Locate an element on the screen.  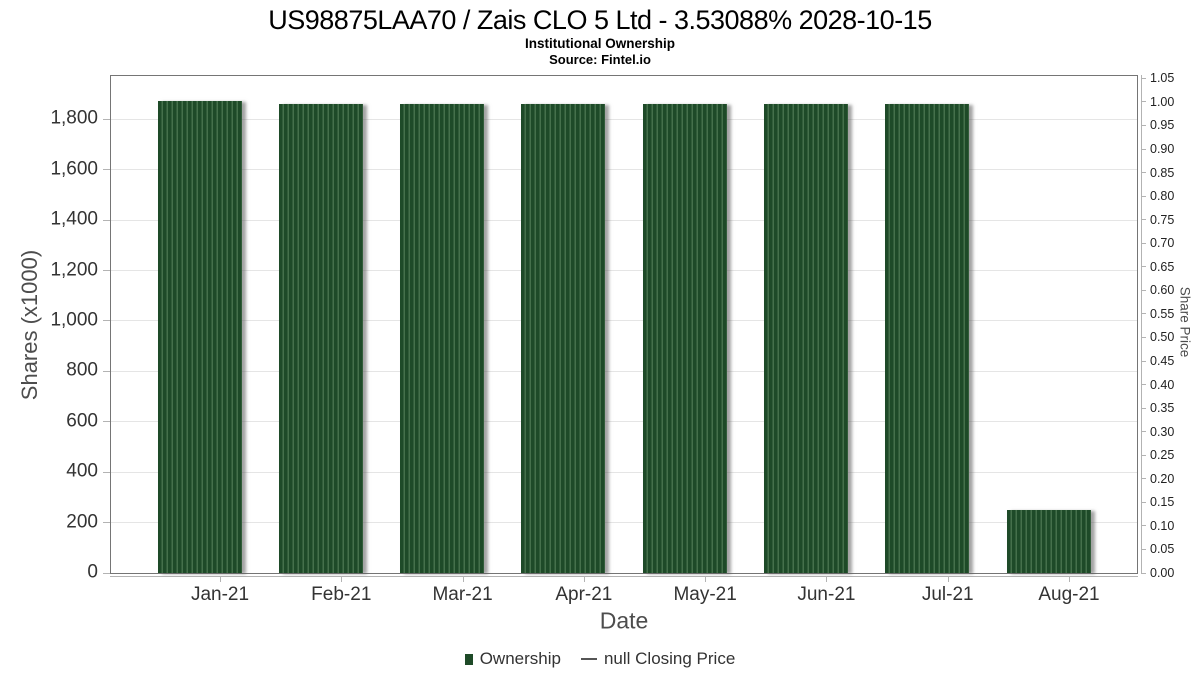
y-axis-tick-label: 600 is located at coordinates (82, 421).